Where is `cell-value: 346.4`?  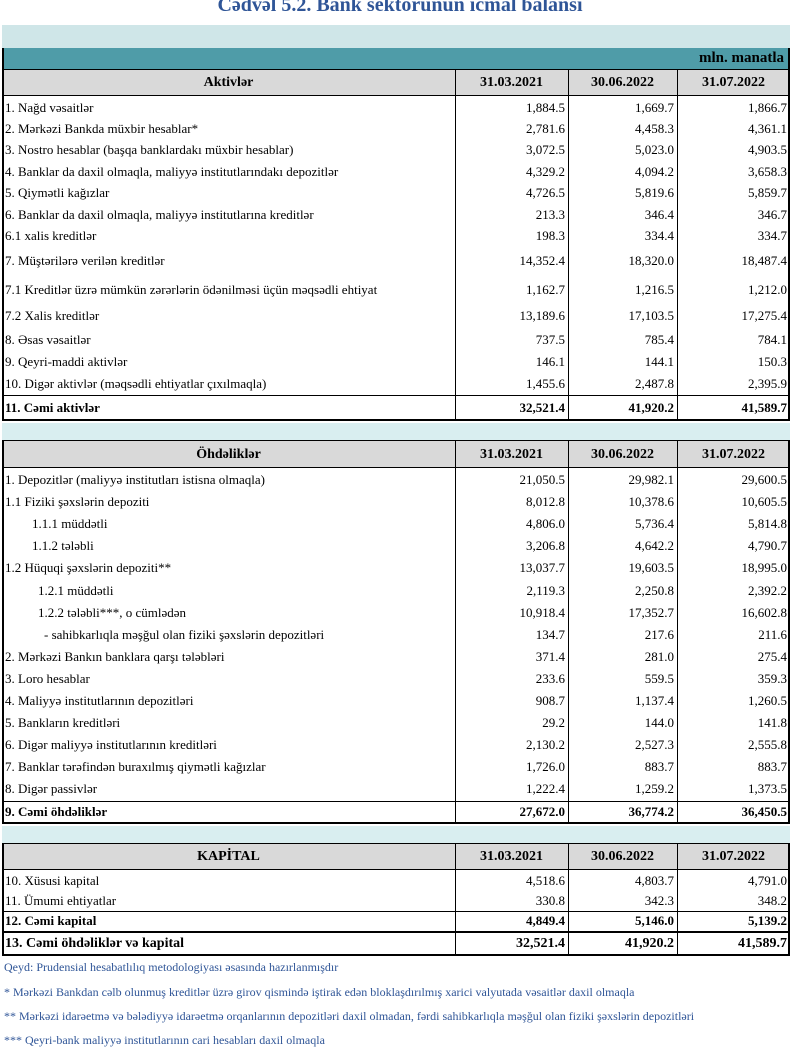 cell-value: 346.4 is located at coordinates (659, 214).